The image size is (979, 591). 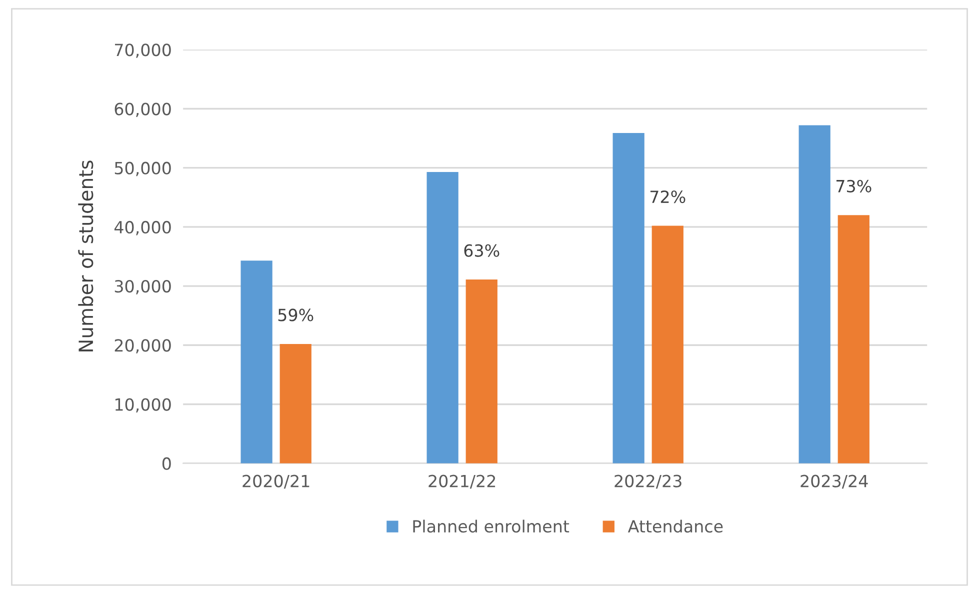 I want to click on annotation: 59%, so click(x=296, y=315).